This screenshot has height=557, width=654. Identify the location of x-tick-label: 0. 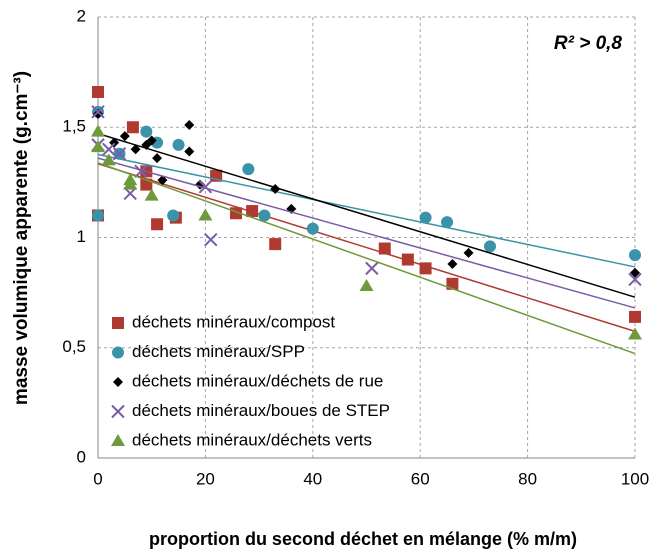
(97, 478).